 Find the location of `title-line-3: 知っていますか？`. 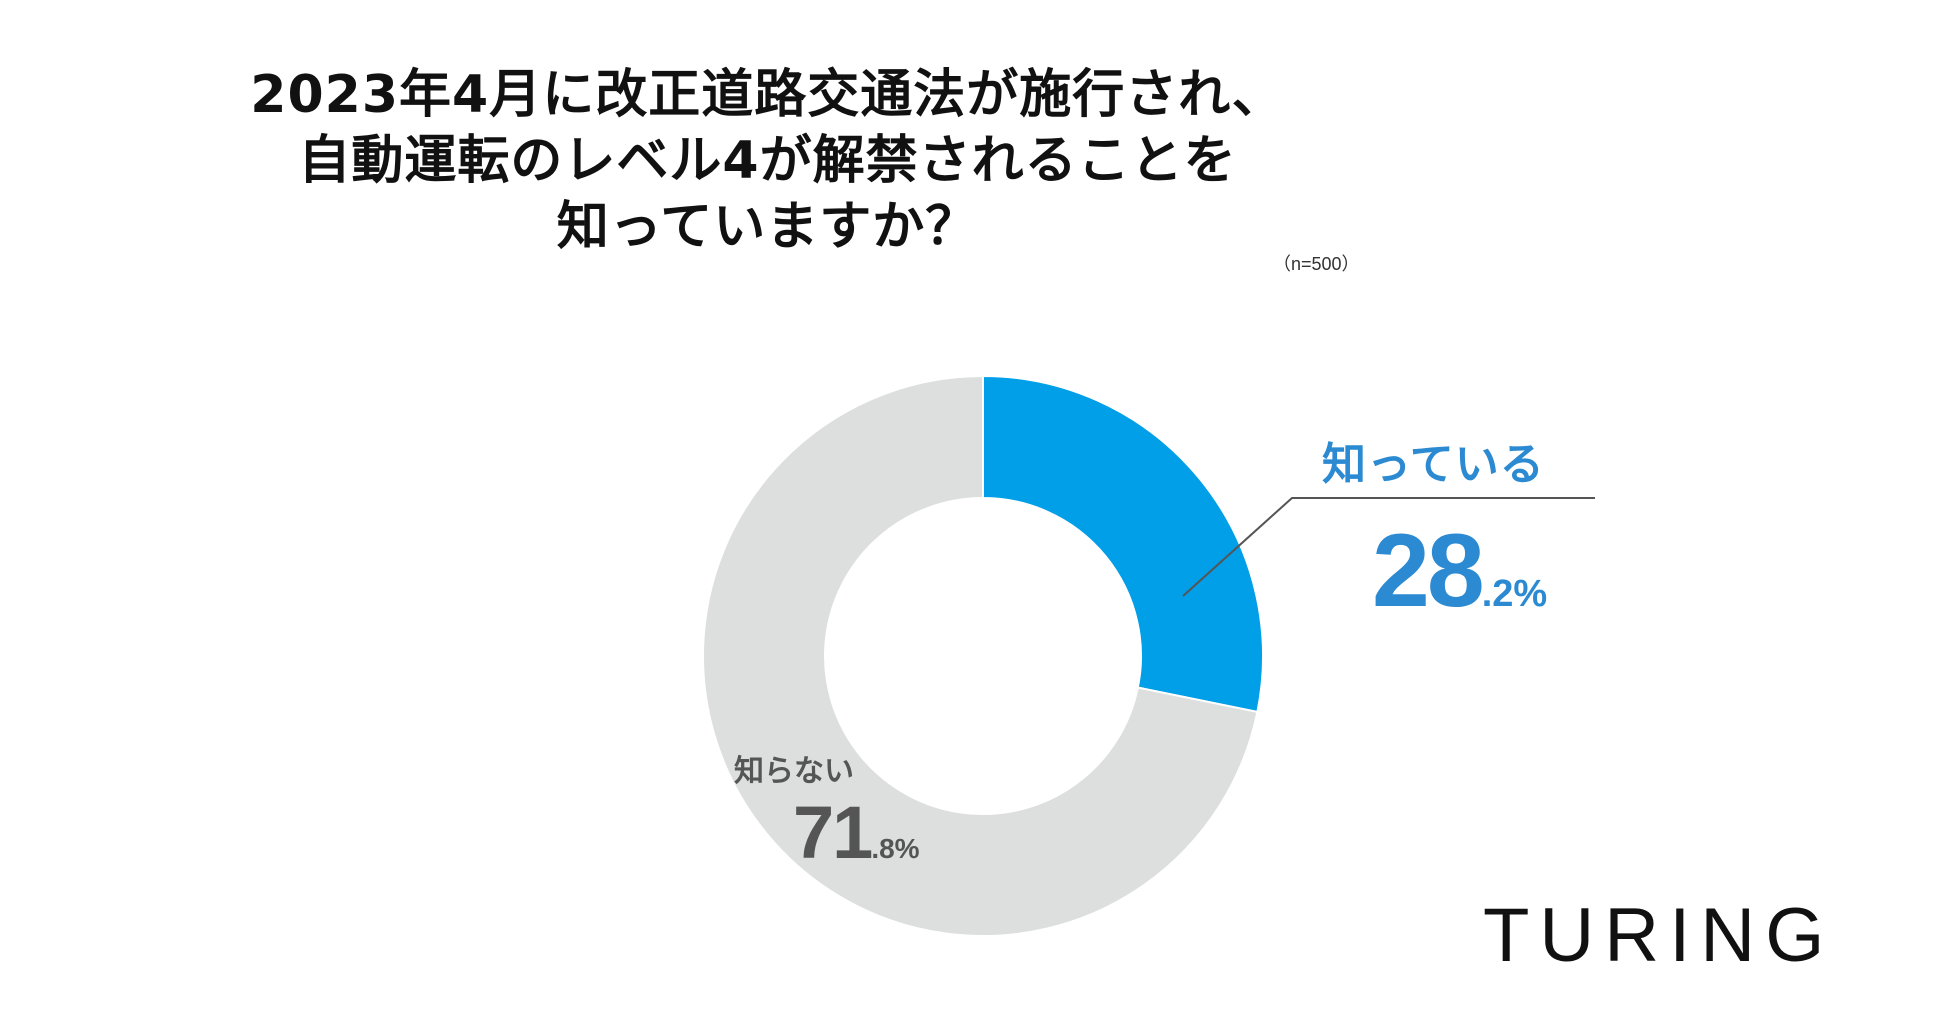

title-line-3: 知っていますか？ is located at coordinates (767, 227).